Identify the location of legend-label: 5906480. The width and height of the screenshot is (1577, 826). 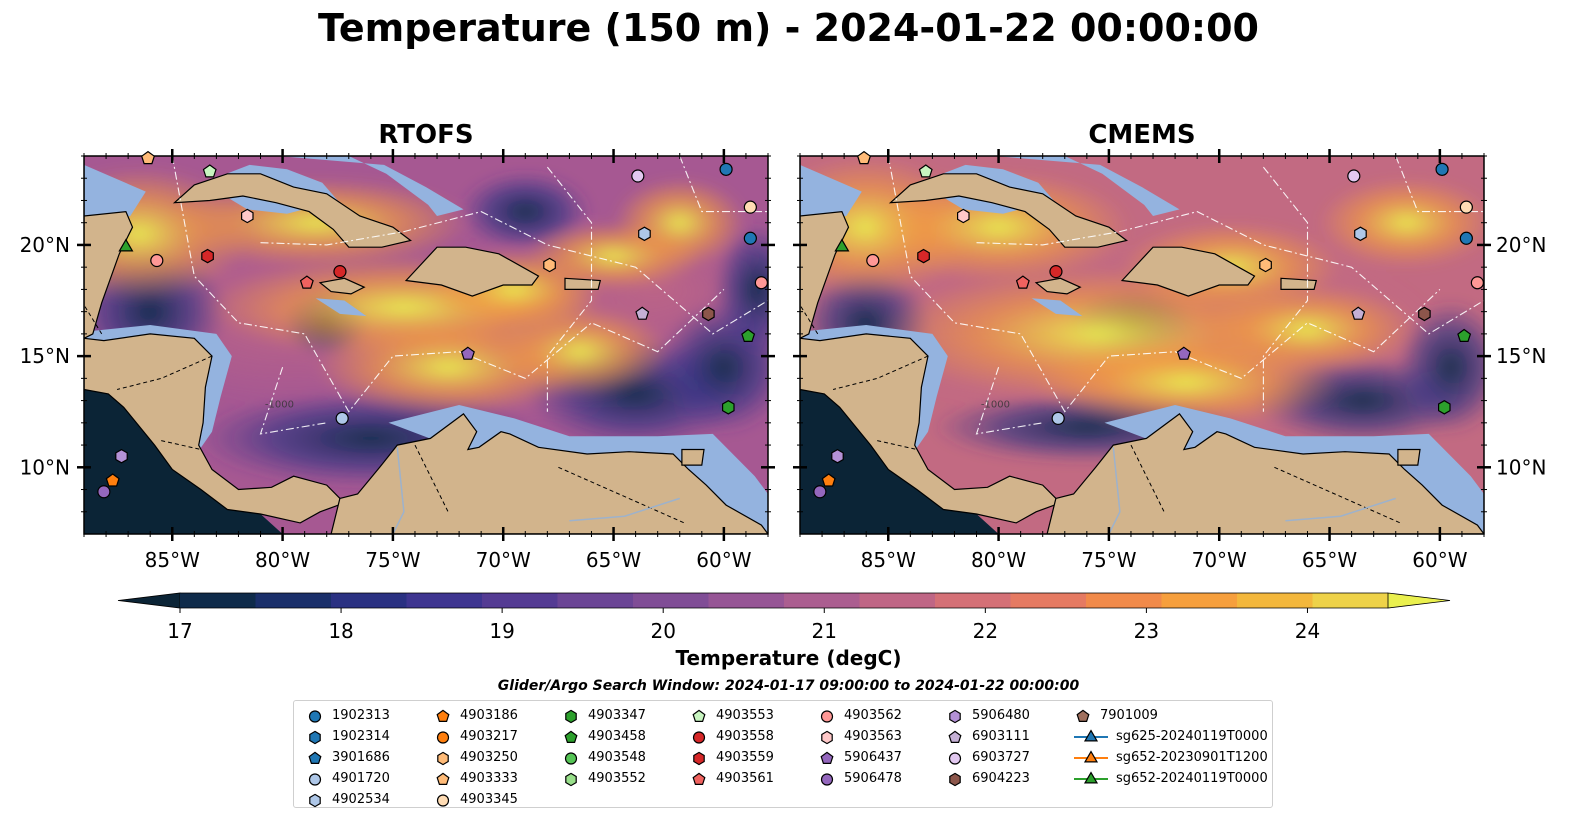
(1001, 715).